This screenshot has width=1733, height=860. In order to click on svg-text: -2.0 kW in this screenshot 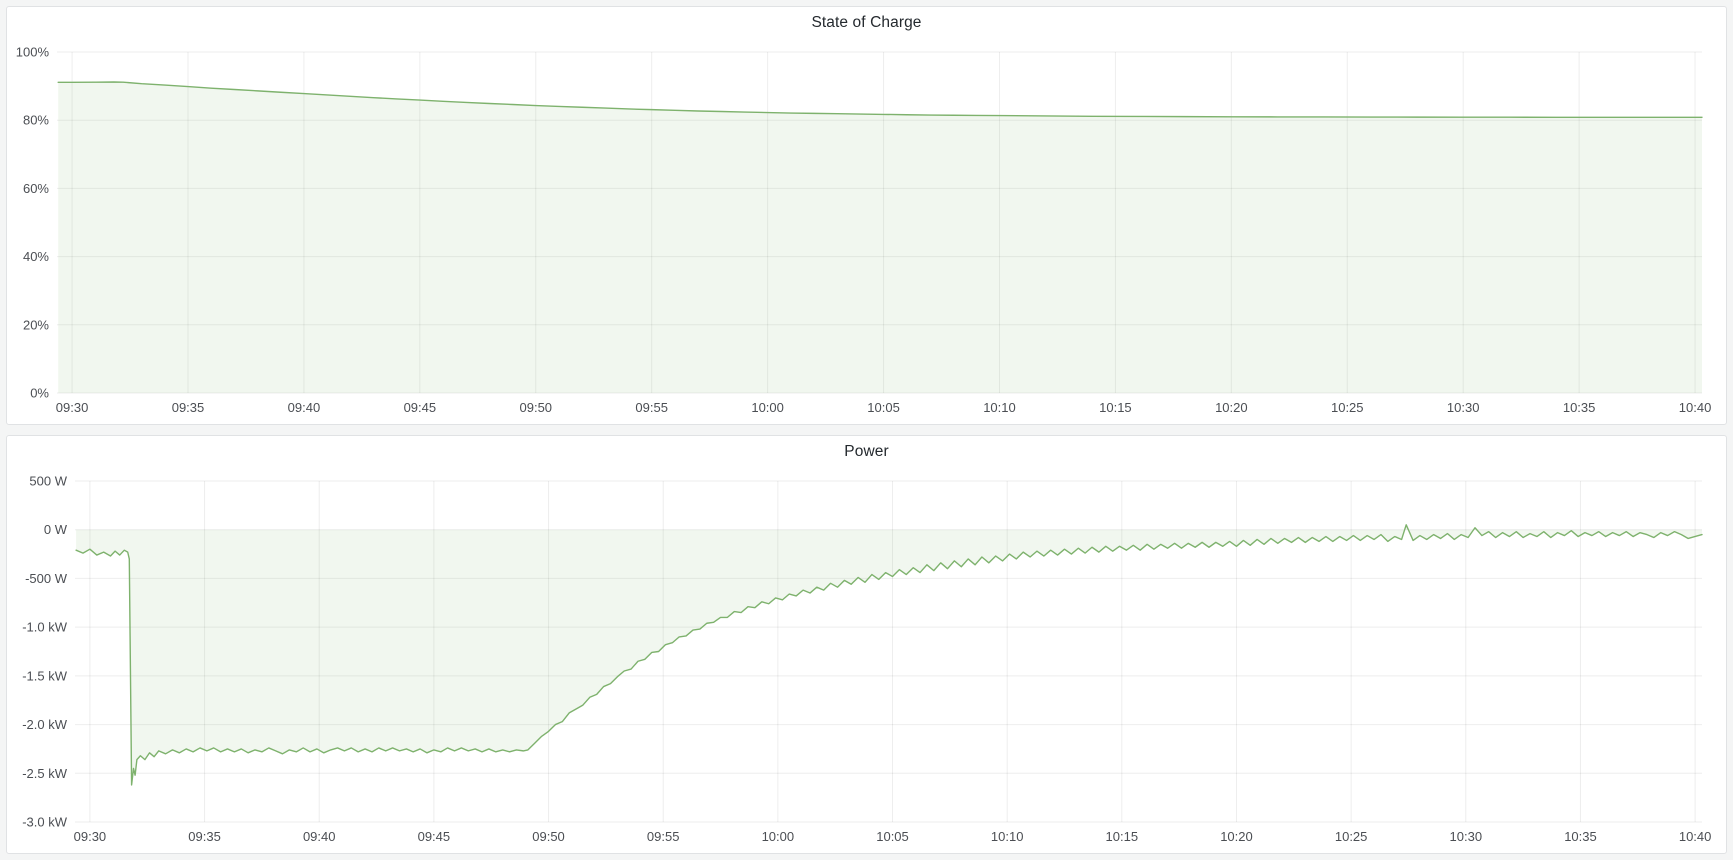, I will do `click(45, 724)`.